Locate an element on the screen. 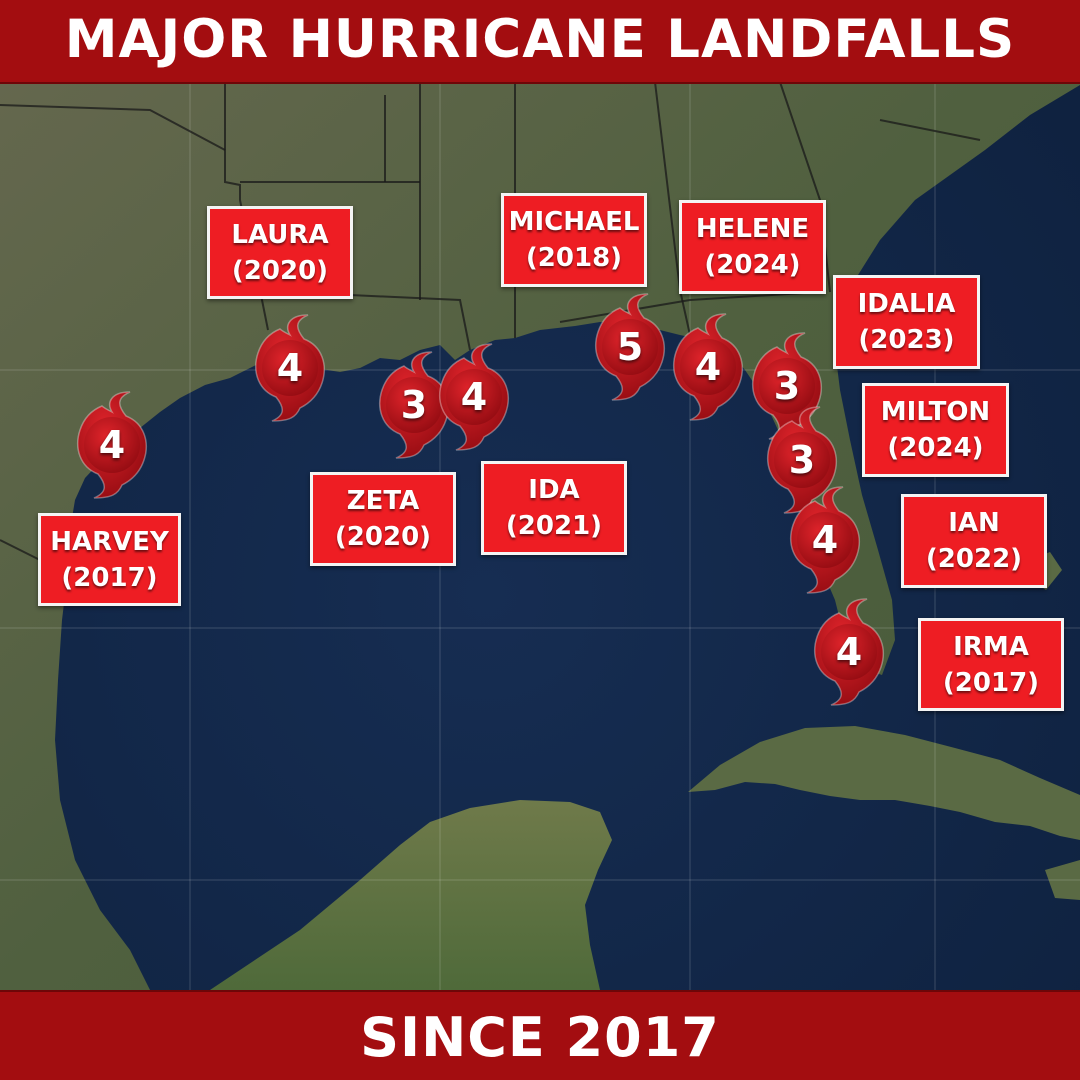  hurricane-irma-symbol: 4 is located at coordinates (849, 652).